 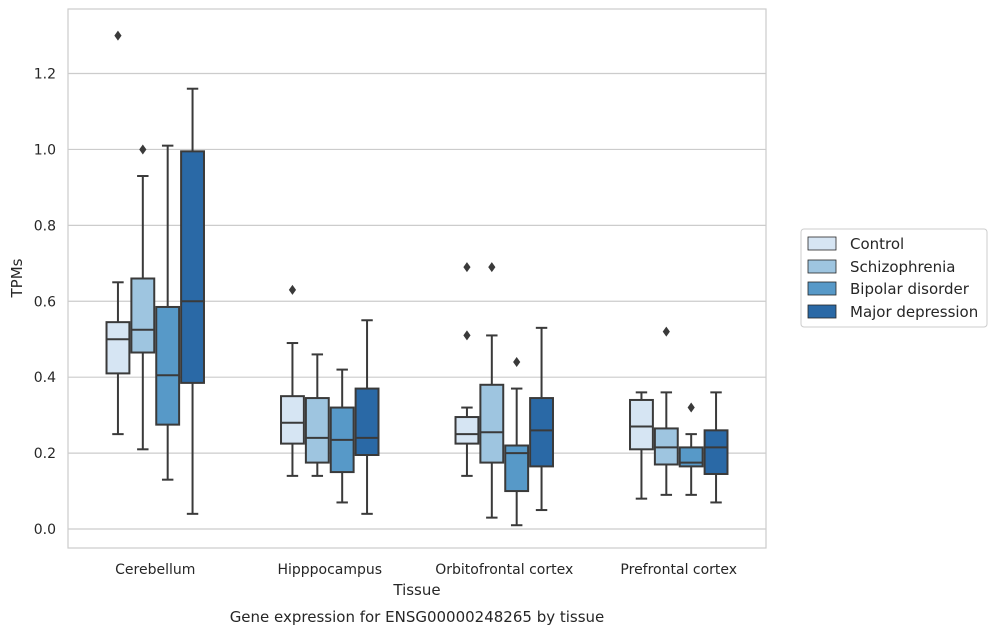 What do you see at coordinates (416, 590) in the screenshot?
I see `x-axis-label: Tissue` at bounding box center [416, 590].